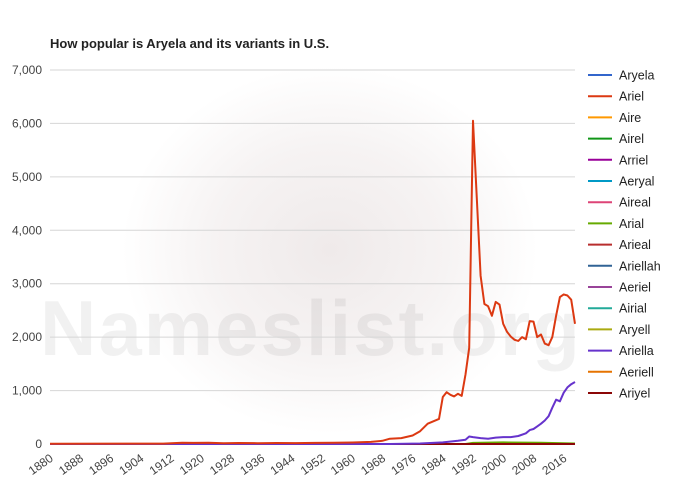 The image size is (700, 500). I want to click on legend-item-aireal: Aireal, so click(619, 203).